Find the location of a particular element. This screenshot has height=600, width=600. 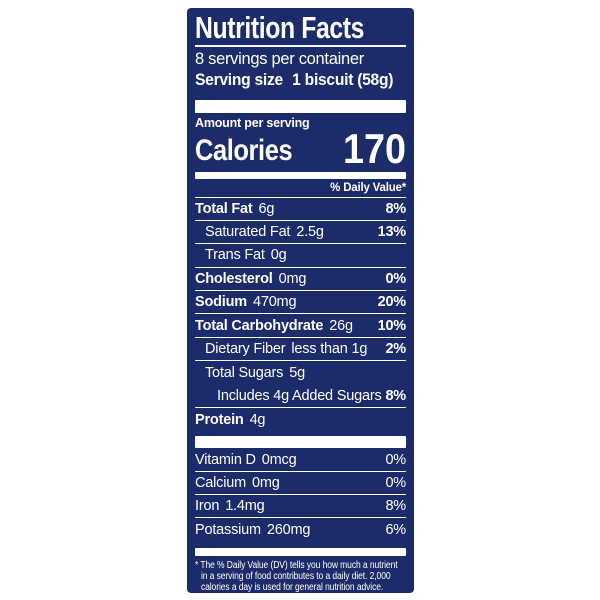

nutrient-row-added-sugars: Includes 4g Added Sugars 8% is located at coordinates (300, 397).